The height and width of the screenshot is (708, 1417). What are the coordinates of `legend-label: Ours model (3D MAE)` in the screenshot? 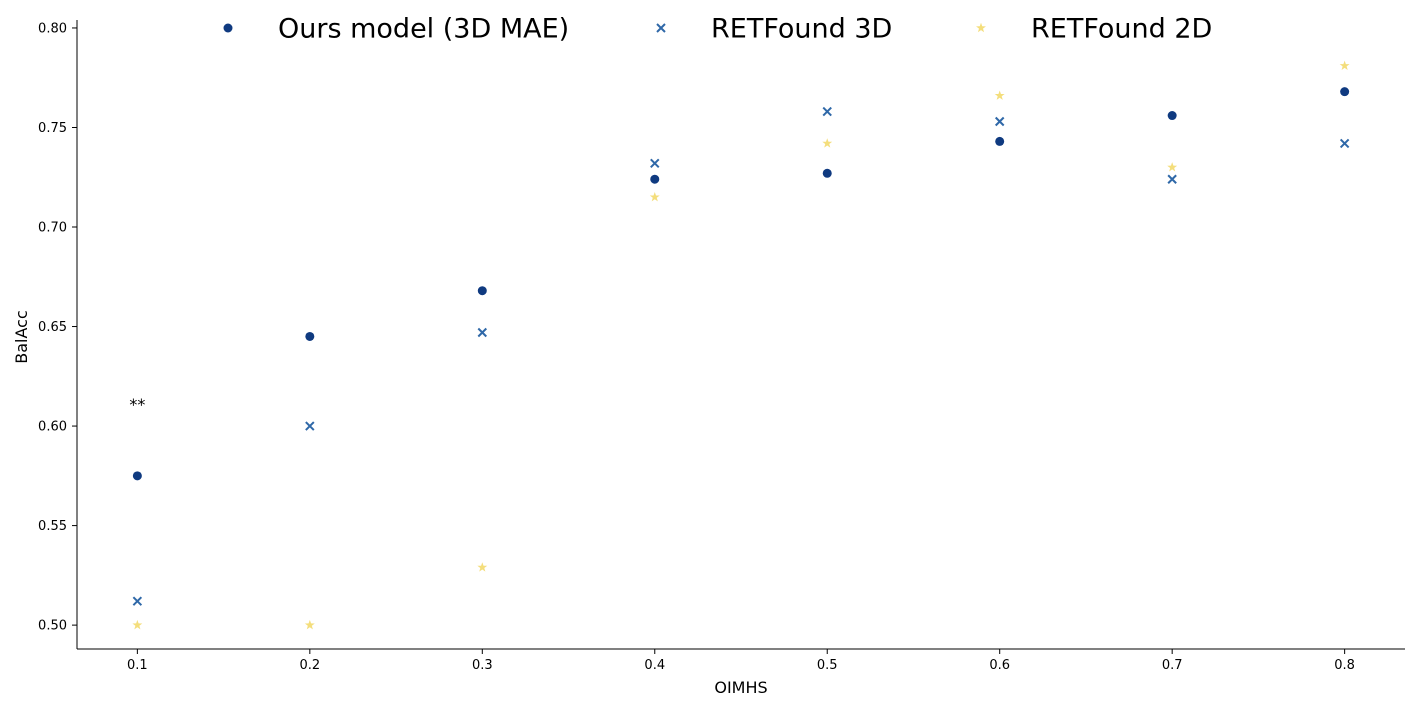 It's located at (423, 29).